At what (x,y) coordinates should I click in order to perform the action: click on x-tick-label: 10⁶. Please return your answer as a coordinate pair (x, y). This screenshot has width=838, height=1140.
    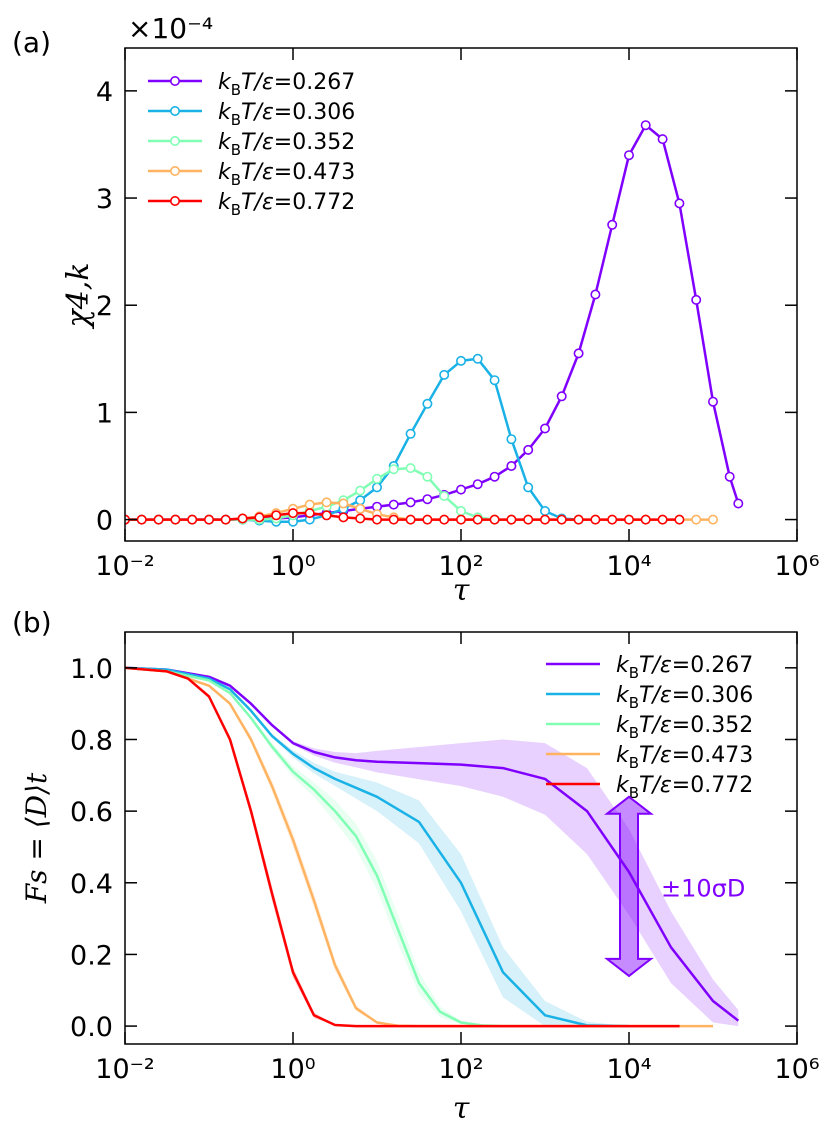
    Looking at the image, I should click on (796, 566).